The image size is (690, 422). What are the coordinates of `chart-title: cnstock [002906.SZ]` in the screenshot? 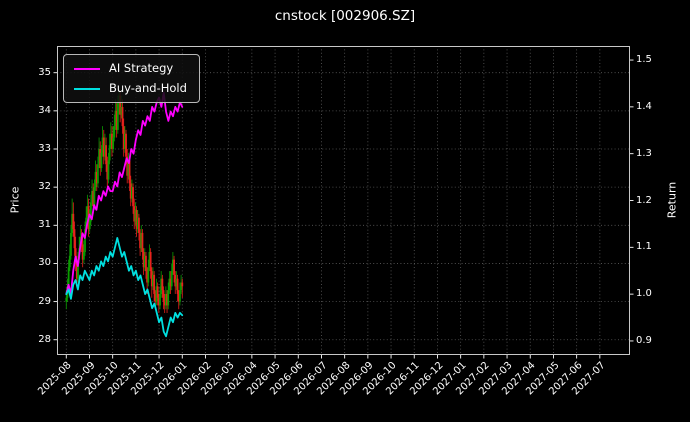 It's located at (345, 16).